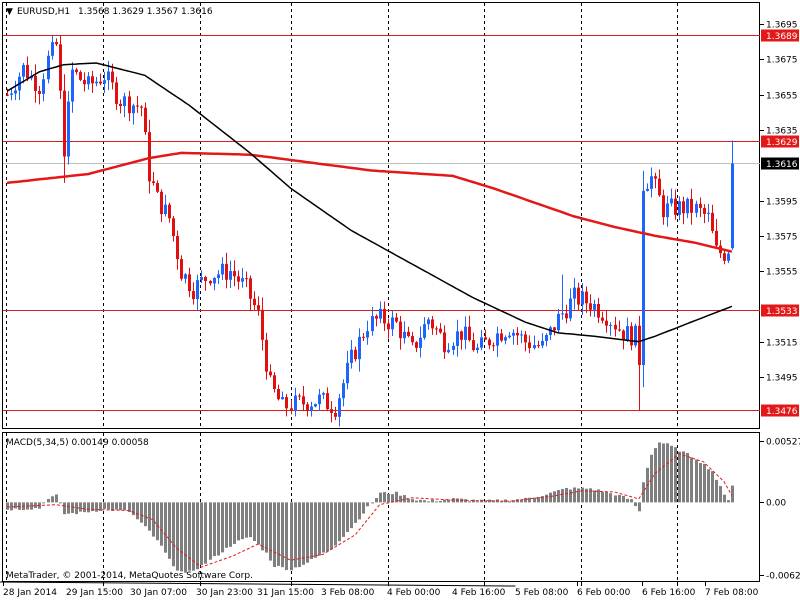 Image resolution: width=800 pixels, height=600 pixels. Describe the element at coordinates (780, 510) in the screenshot. I see `macd-axis: 0.00527 0.00 -0.00629` at that location.